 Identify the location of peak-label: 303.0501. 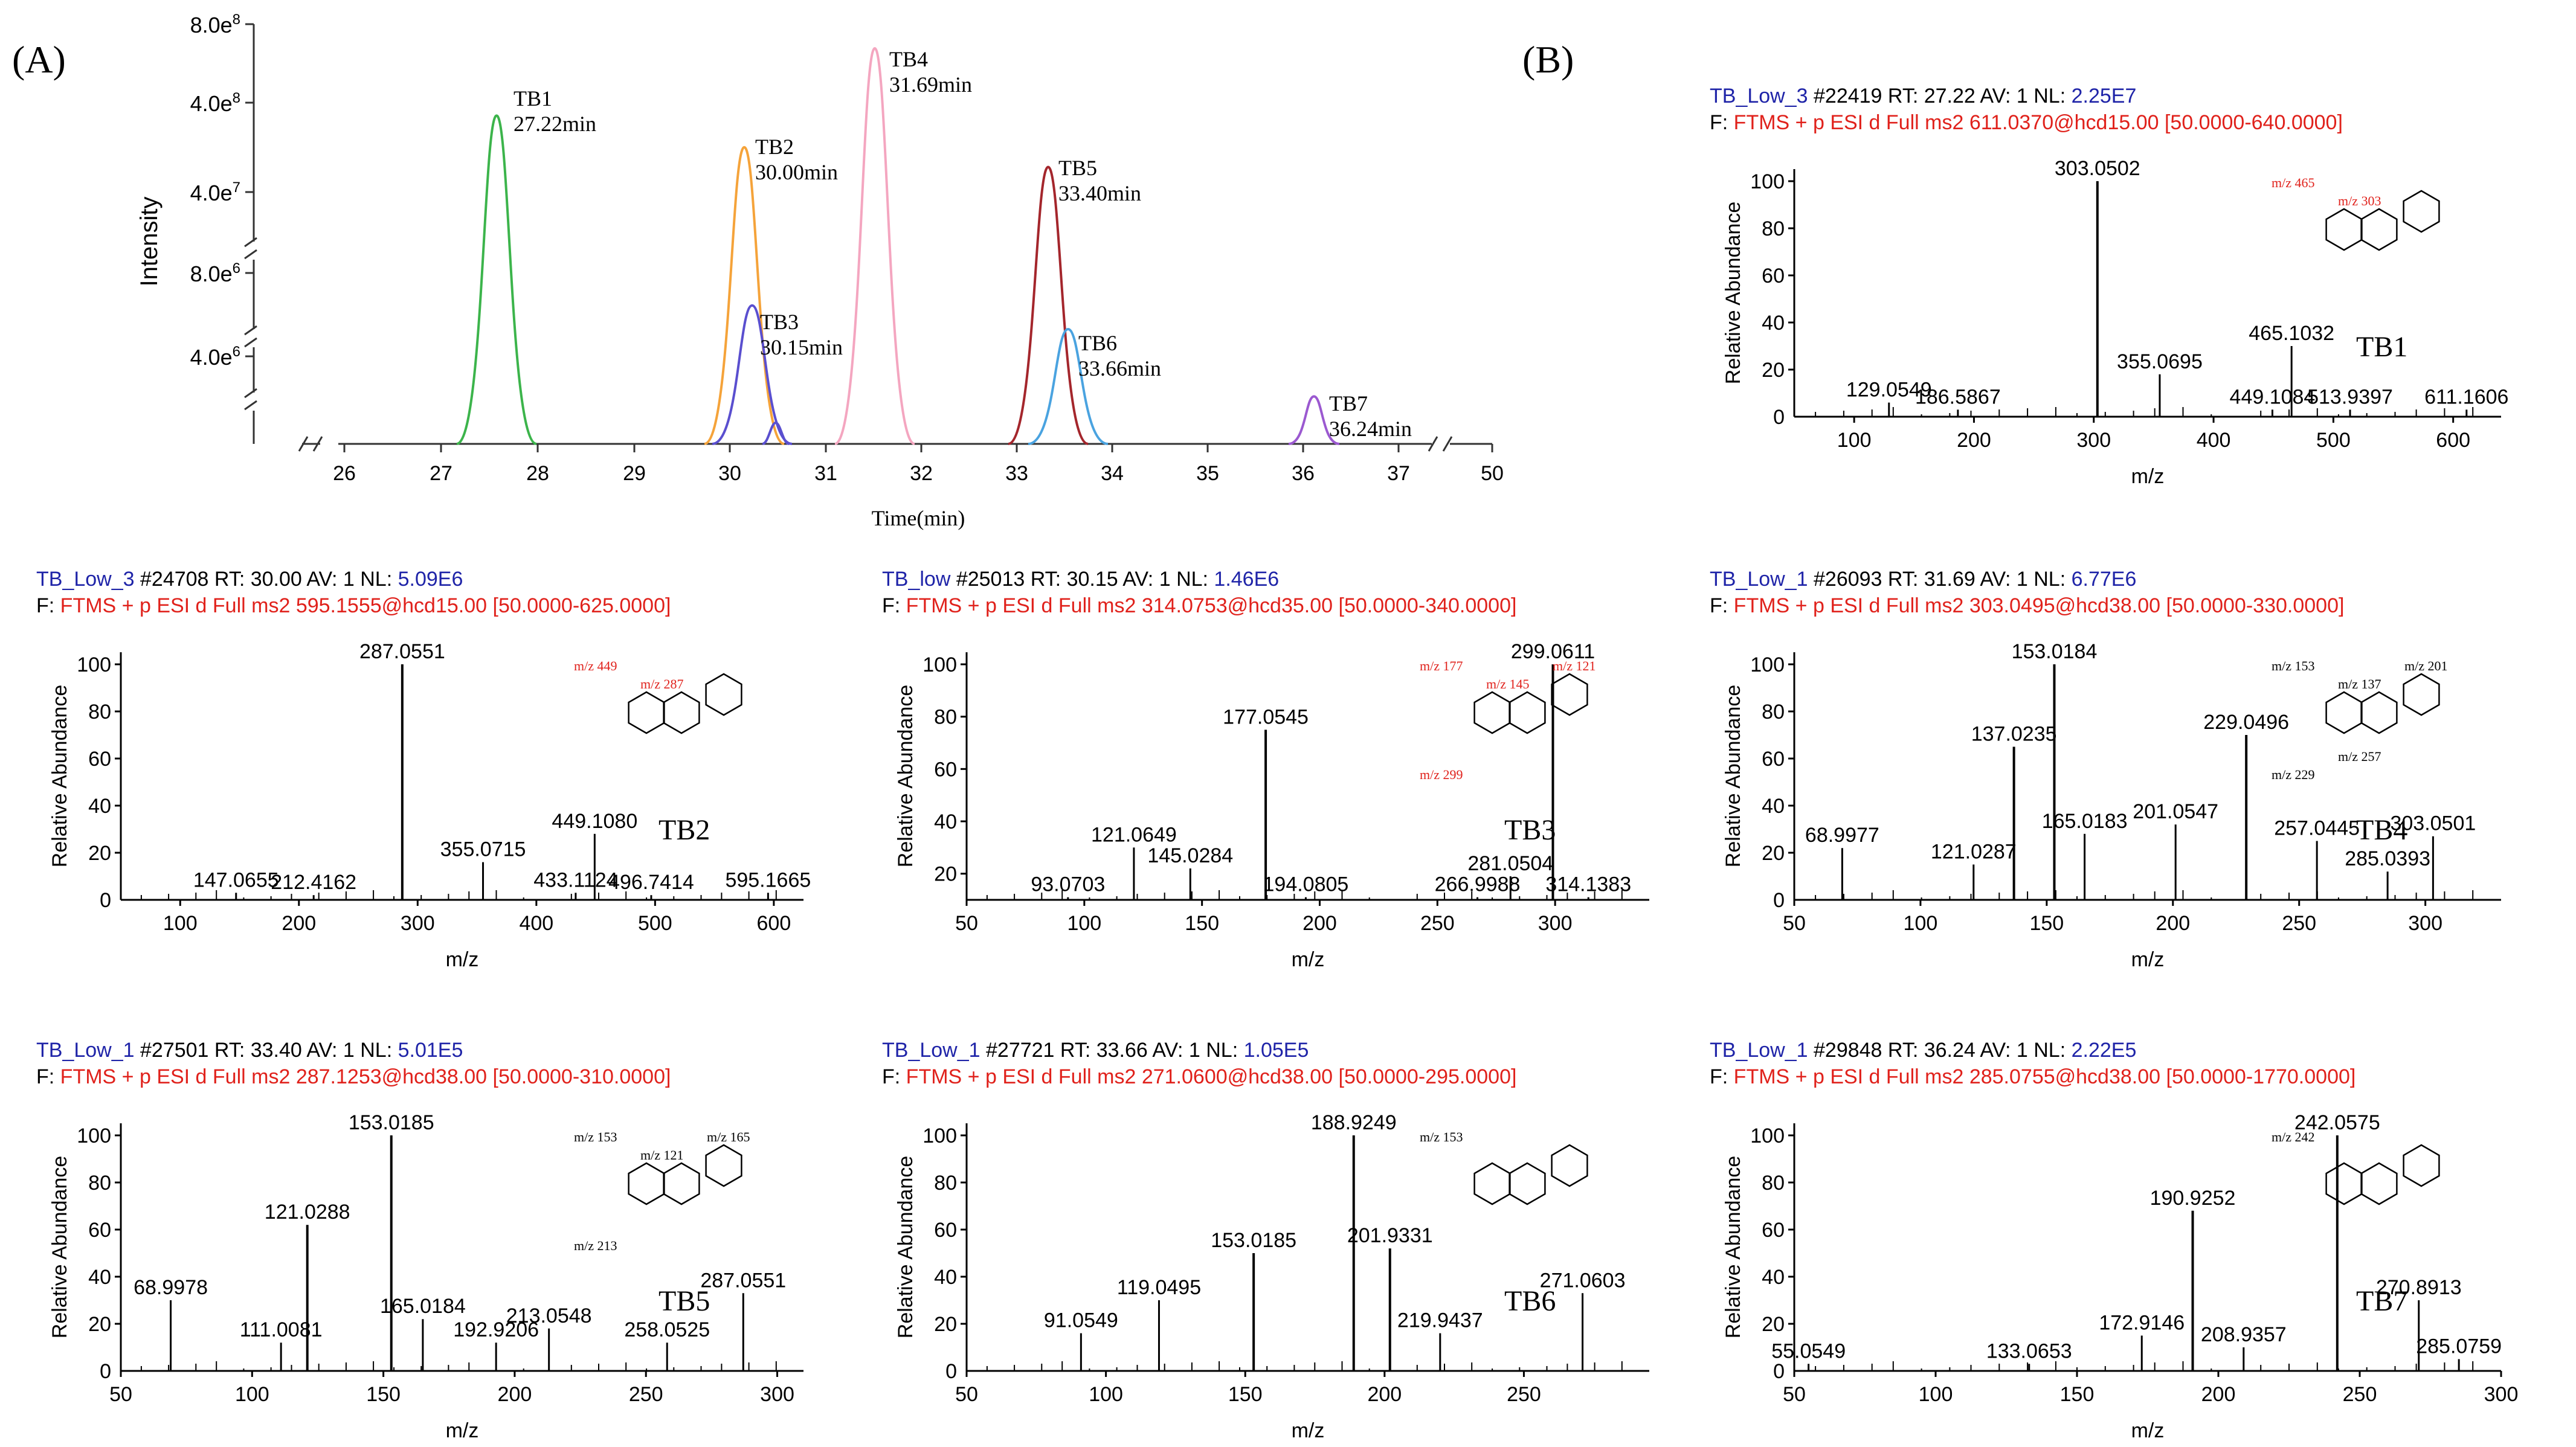
(2433, 823).